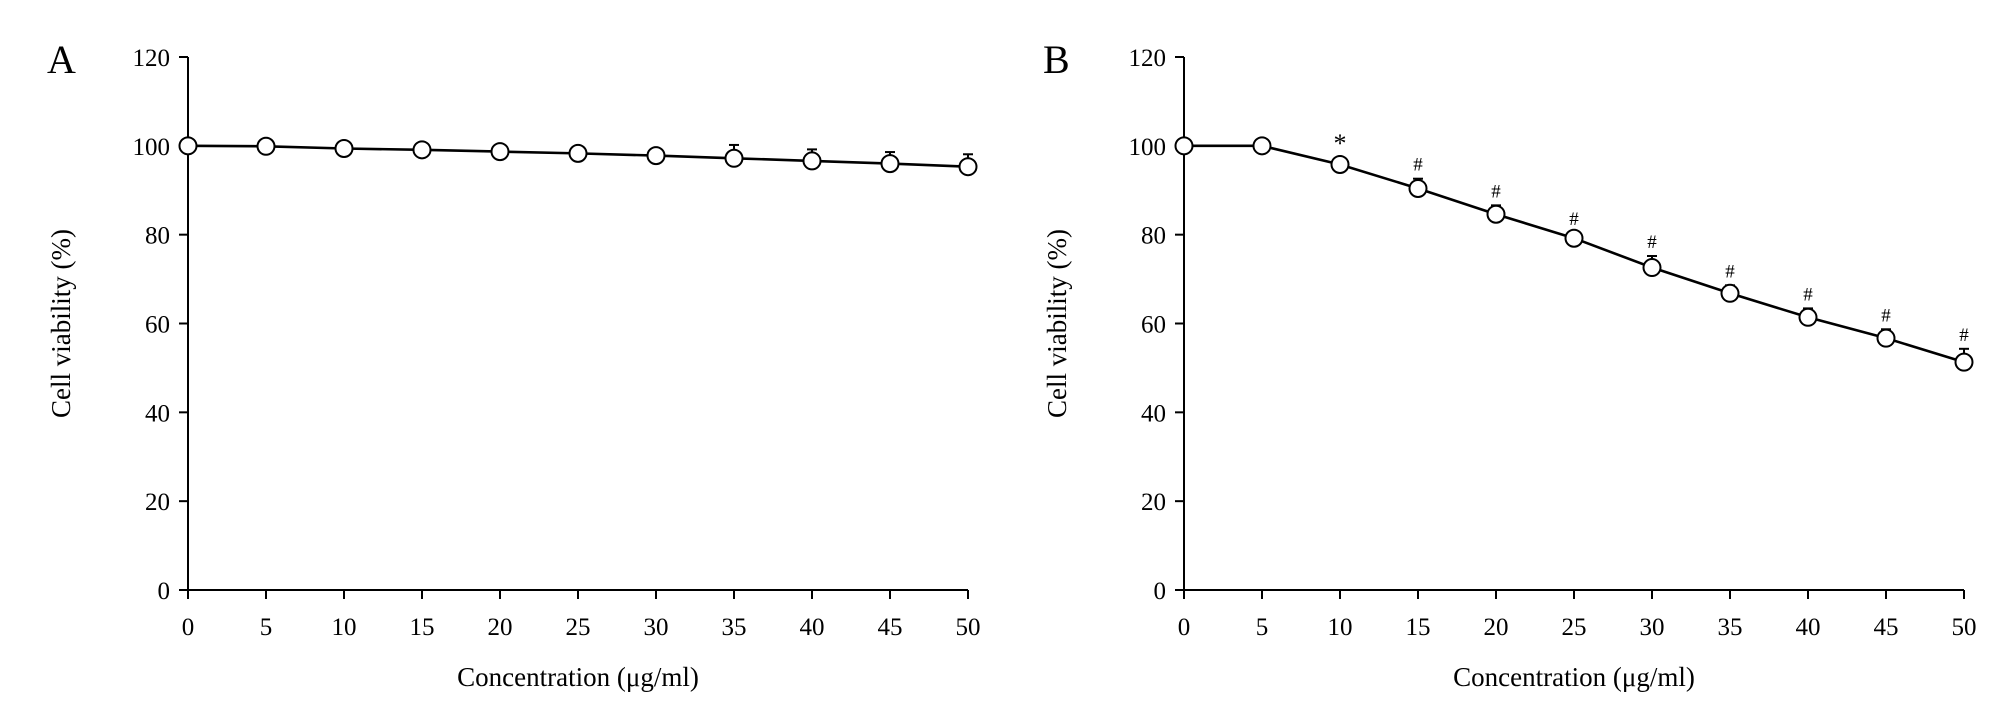 This screenshot has width=2008, height=722. I want to click on significance-mark: *, so click(1340, 143).